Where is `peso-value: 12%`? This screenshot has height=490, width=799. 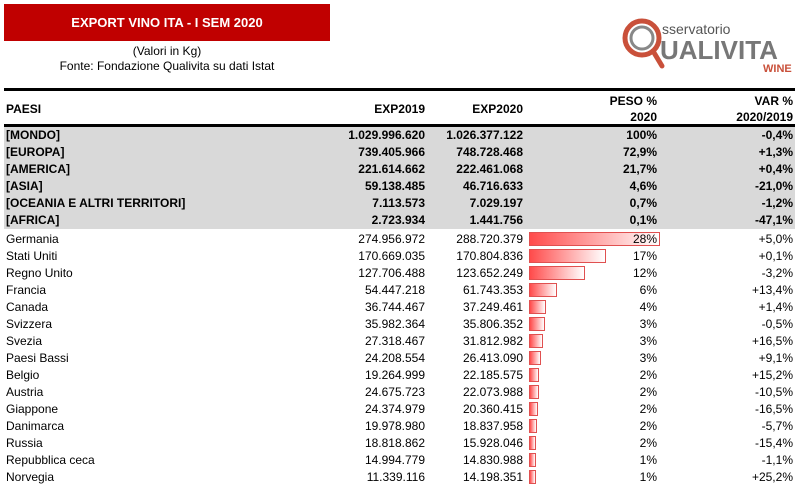 peso-value: 12% is located at coordinates (644, 273).